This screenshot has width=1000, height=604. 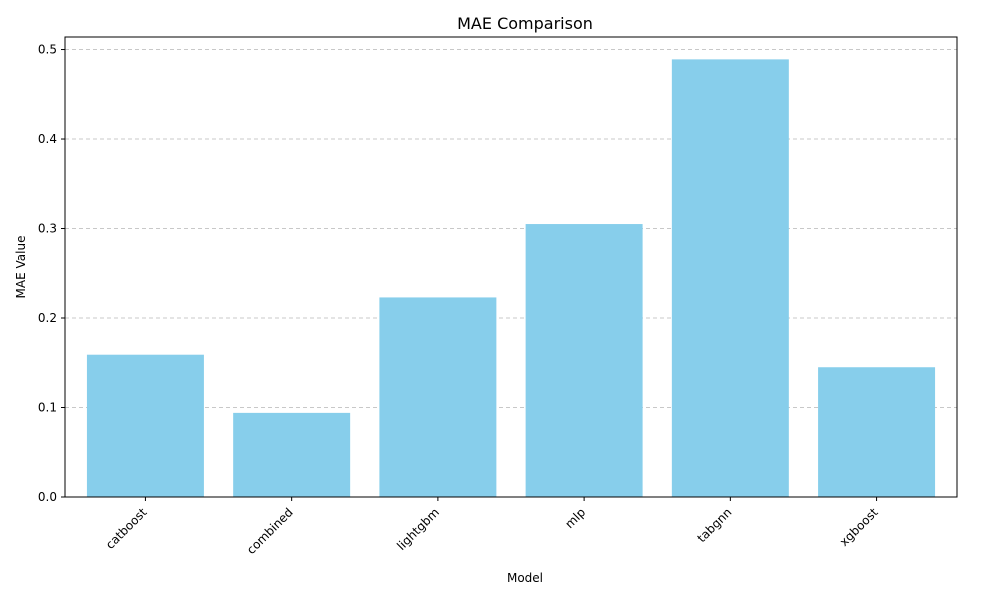 What do you see at coordinates (492, 527) in the screenshot?
I see `x-axis-ticks: catboost combined lightgbm mlp tabgnn xgboost` at bounding box center [492, 527].